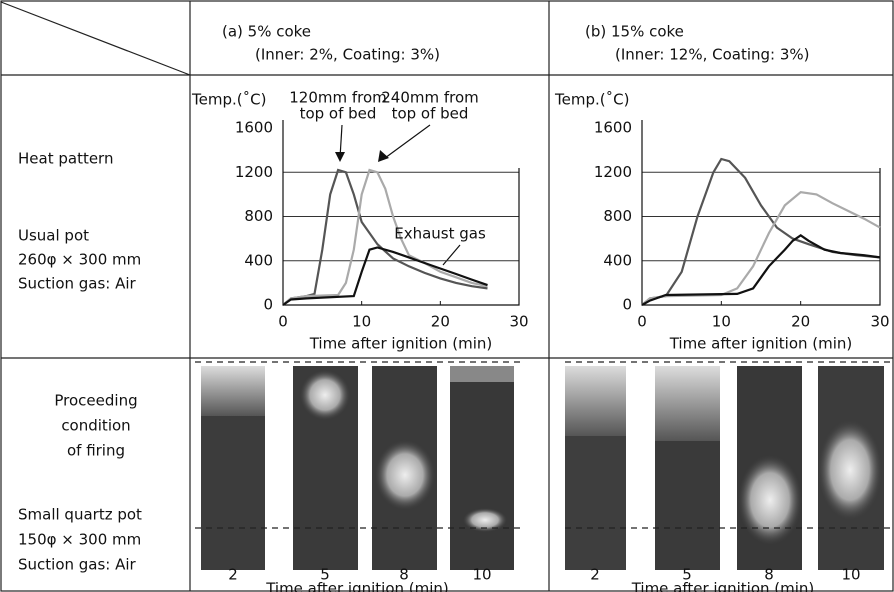 This screenshot has height=592, width=894. Describe the element at coordinates (266, 32) in the screenshot. I see `header: (a) 5% coke` at that location.